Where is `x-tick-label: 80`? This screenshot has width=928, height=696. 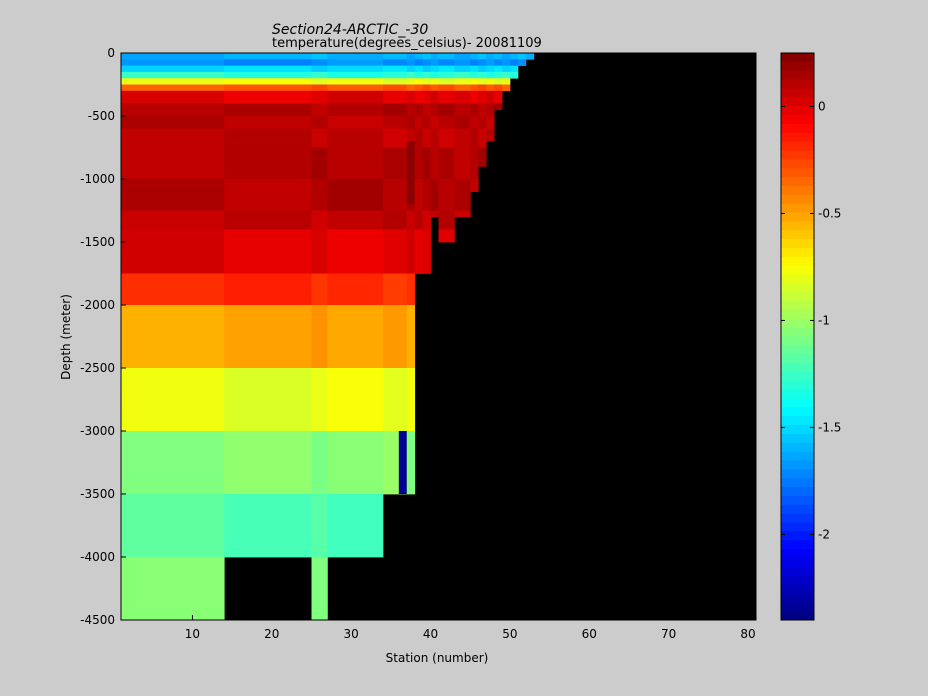 x-tick-label: 80 is located at coordinates (747, 634).